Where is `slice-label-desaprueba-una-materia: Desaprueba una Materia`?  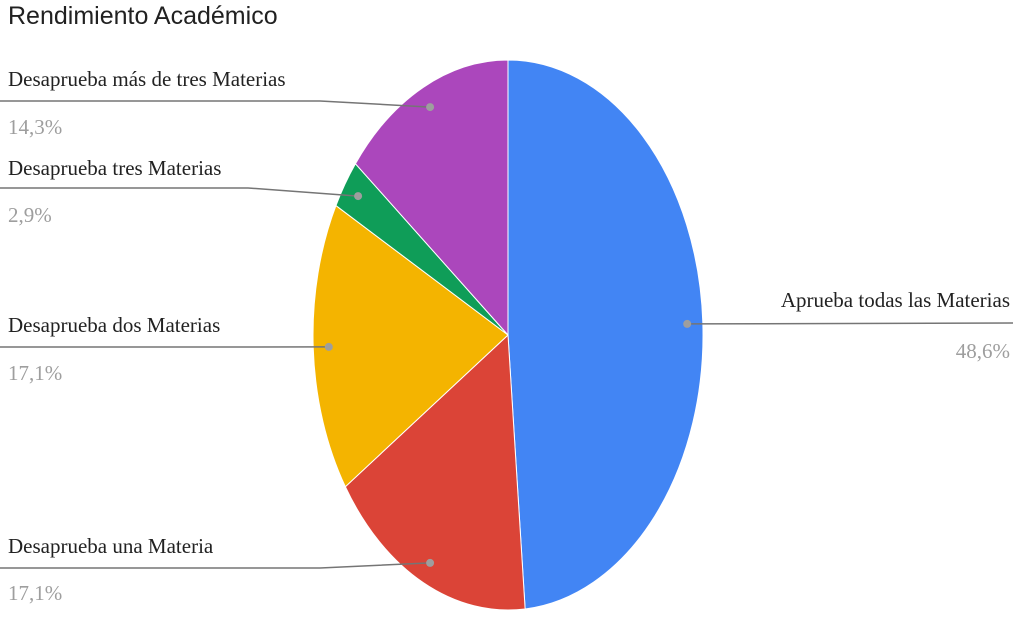 slice-label-desaprueba-una-materia: Desaprueba una Materia is located at coordinates (111, 546).